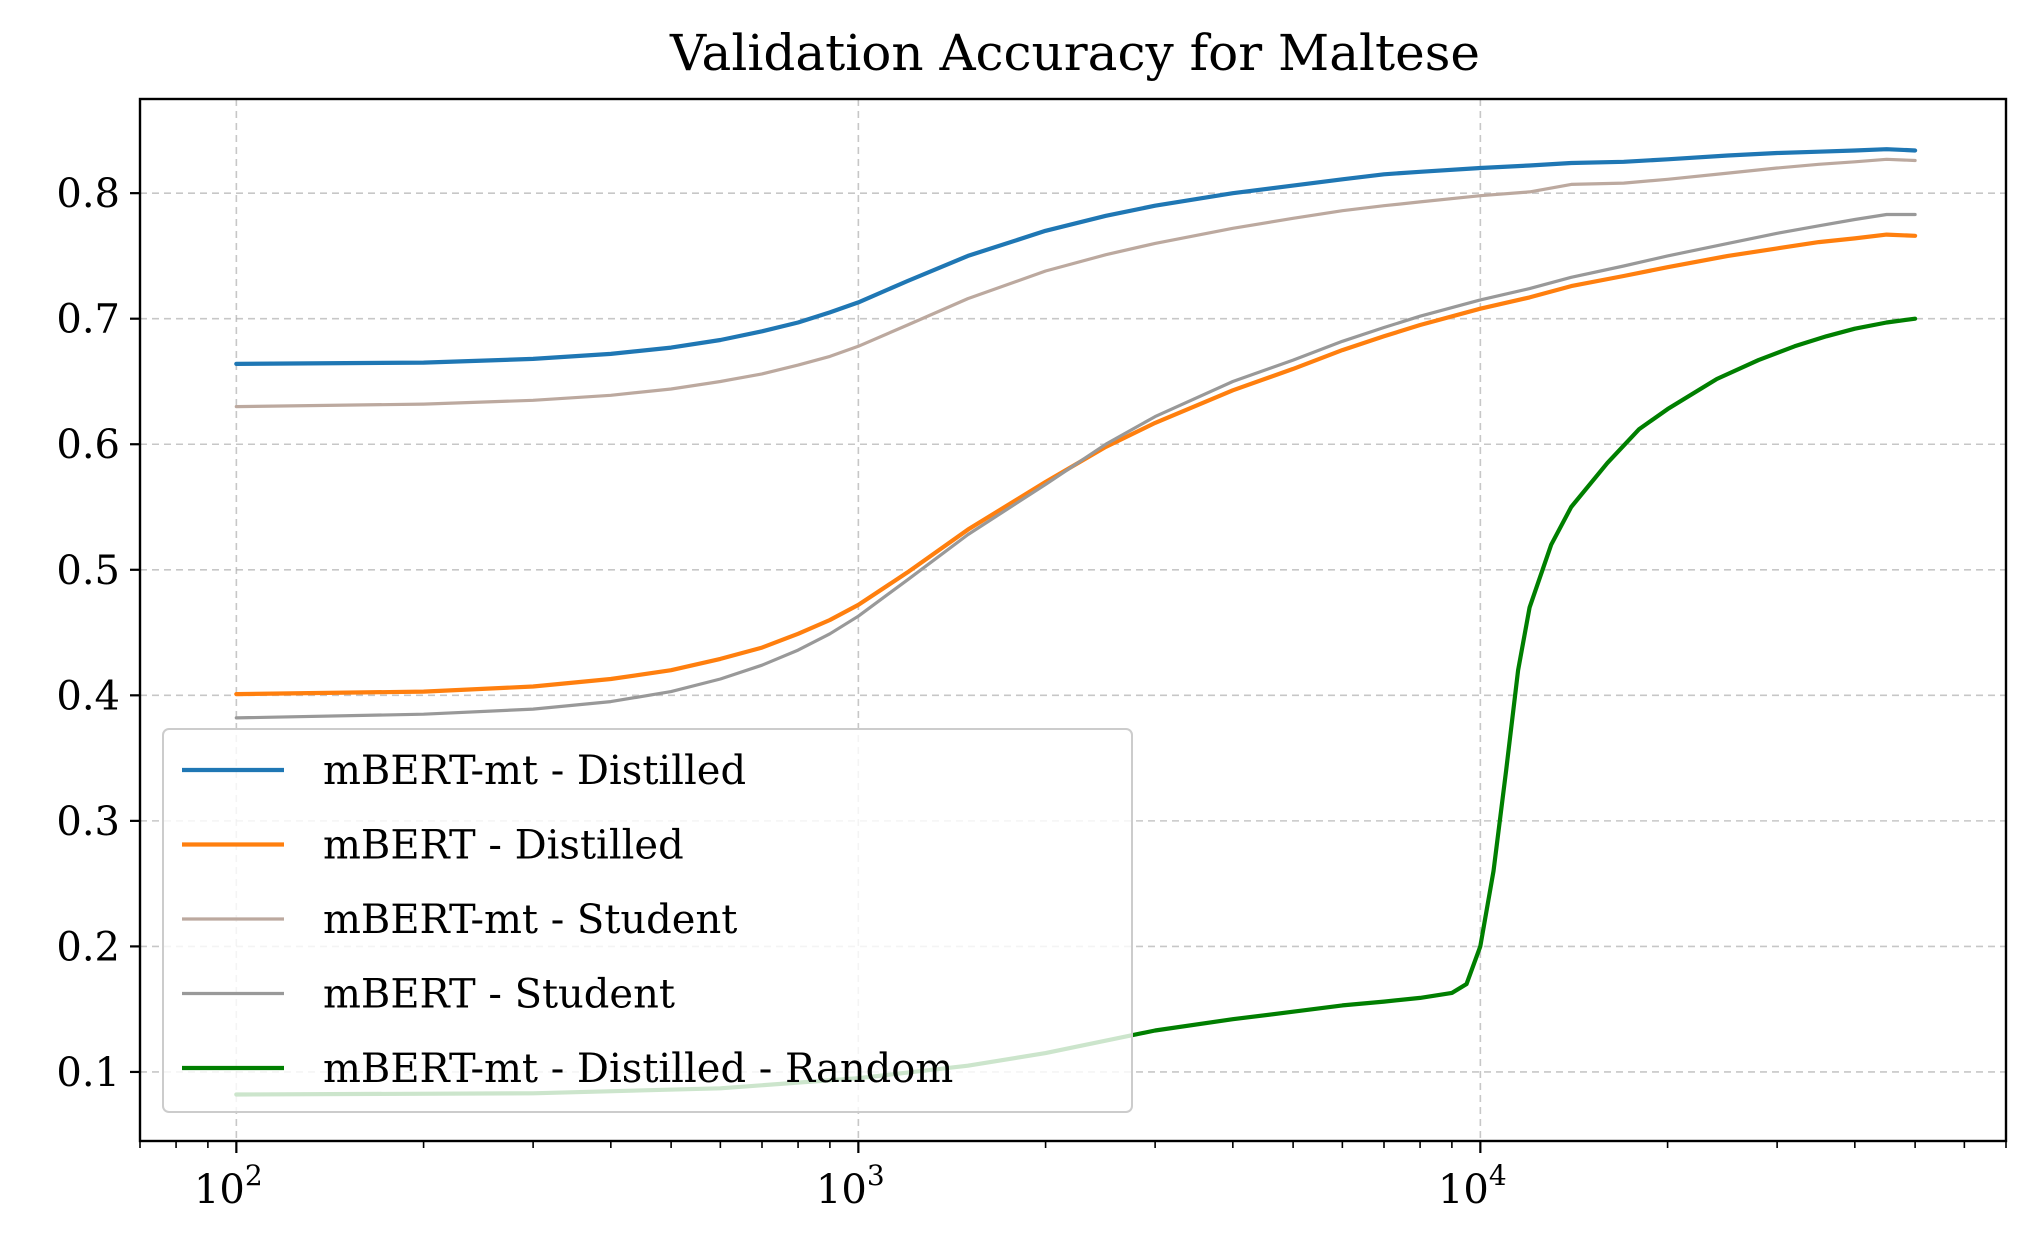  Describe the element at coordinates (254, 1175) in the screenshot. I see `x-tick-exponent: 2` at that location.